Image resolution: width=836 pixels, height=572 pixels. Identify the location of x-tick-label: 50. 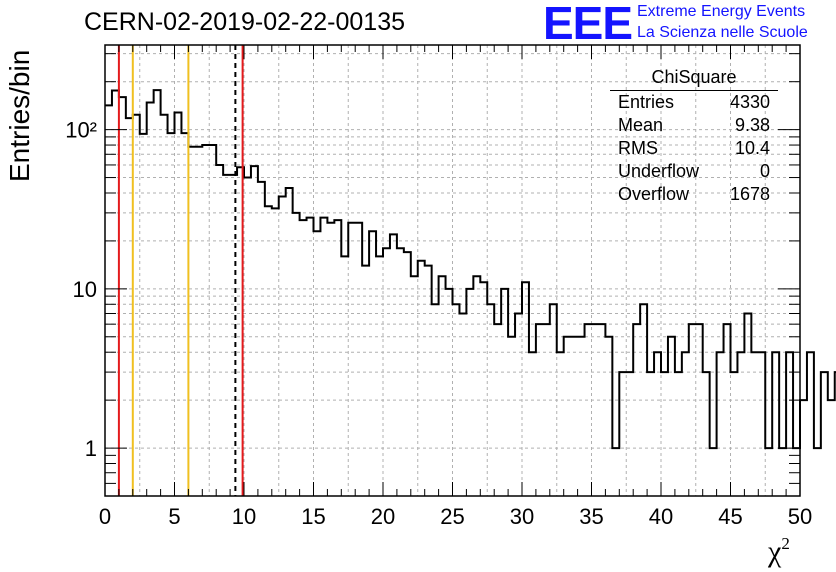
(800, 516).